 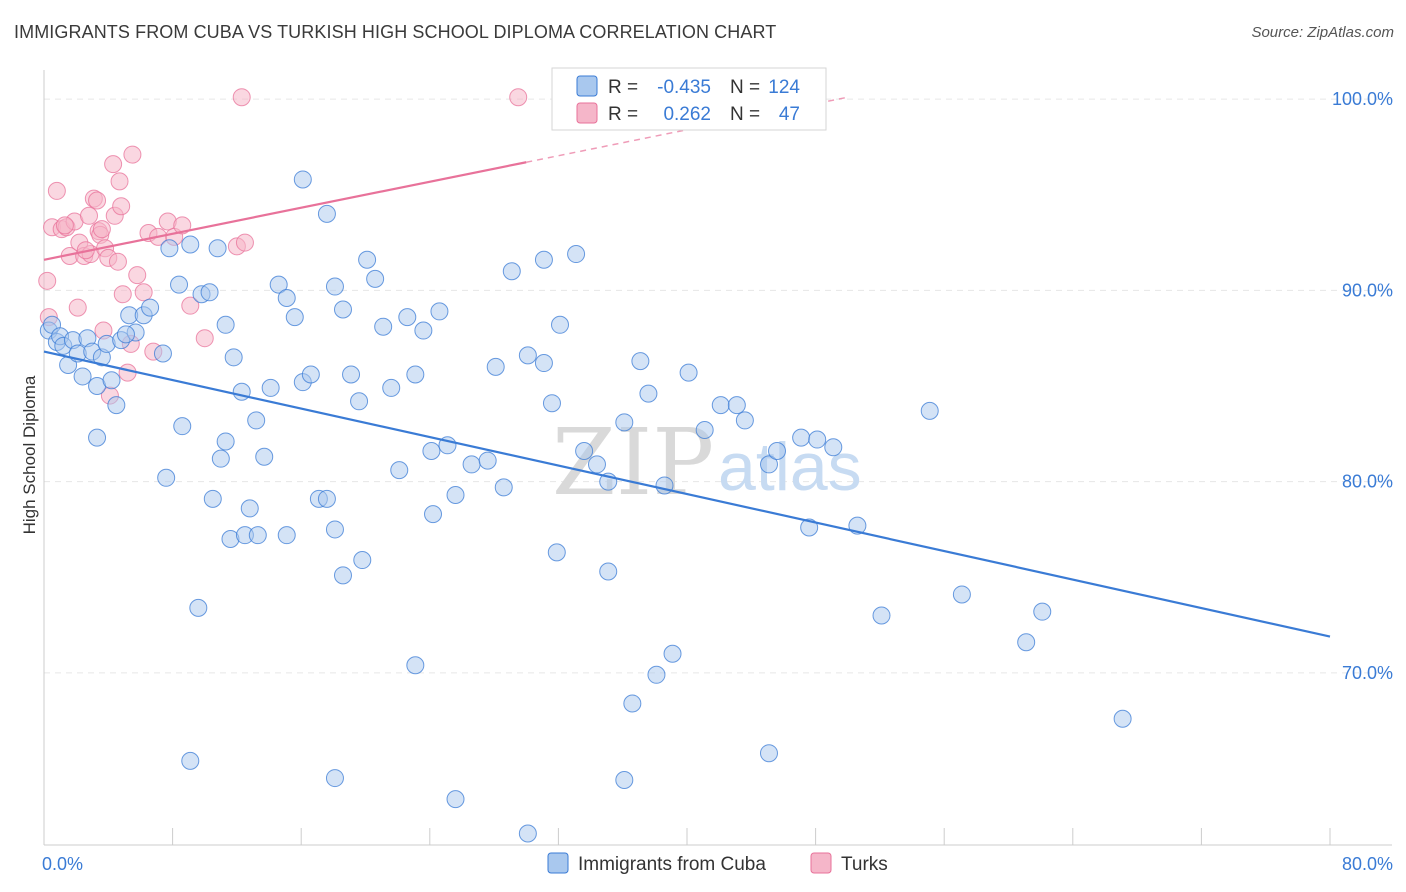 What do you see at coordinates (821, 863) in the screenshot?
I see `bottom-legend-swatch-turks` at bounding box center [821, 863].